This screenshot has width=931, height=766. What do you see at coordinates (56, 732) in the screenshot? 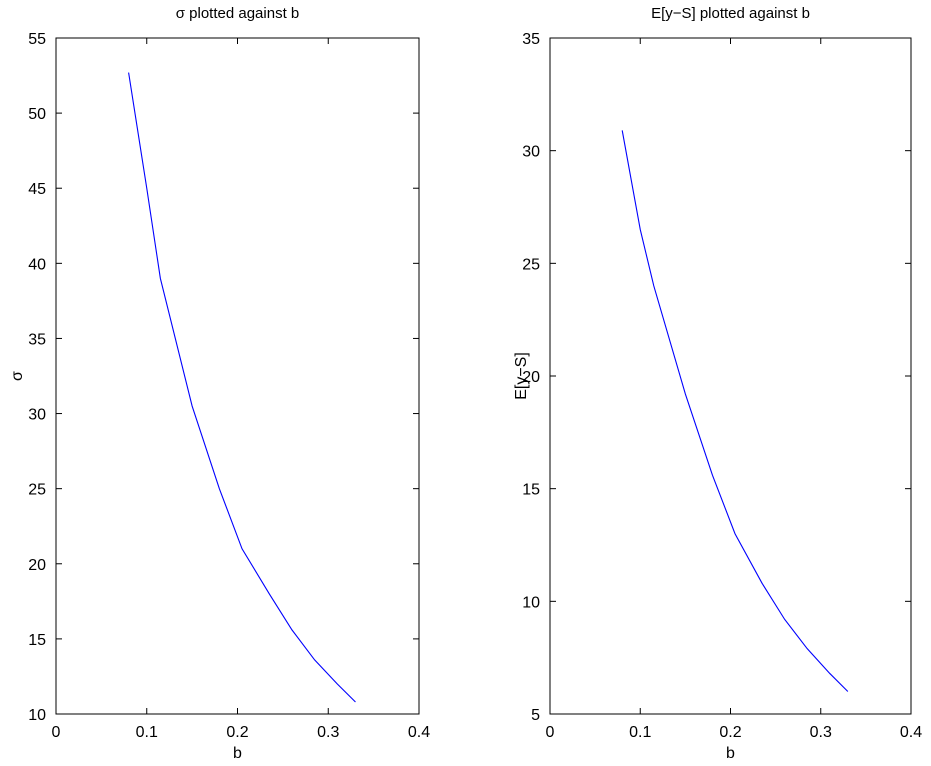
I see `left-x-tick-label: 0` at bounding box center [56, 732].